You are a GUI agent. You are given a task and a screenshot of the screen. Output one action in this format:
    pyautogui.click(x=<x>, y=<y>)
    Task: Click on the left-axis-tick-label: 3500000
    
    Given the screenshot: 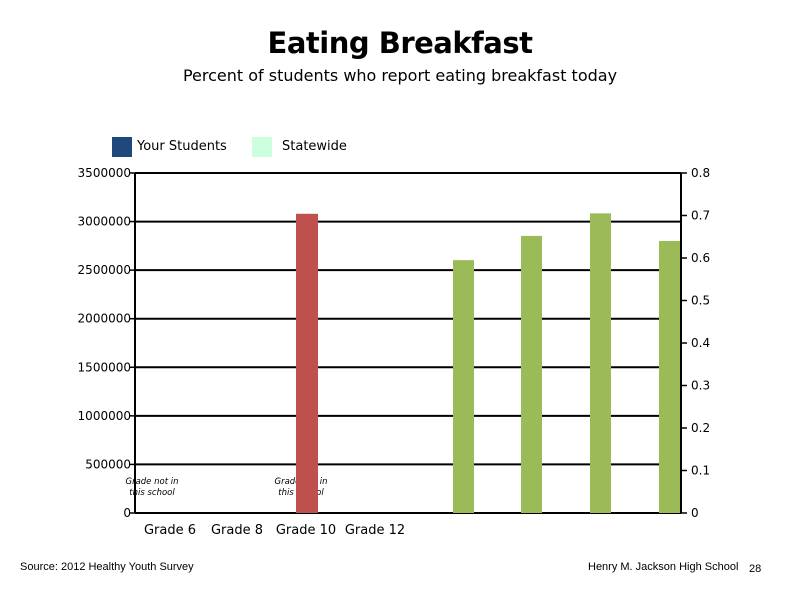 What is the action you would take?
    pyautogui.click(x=104, y=173)
    